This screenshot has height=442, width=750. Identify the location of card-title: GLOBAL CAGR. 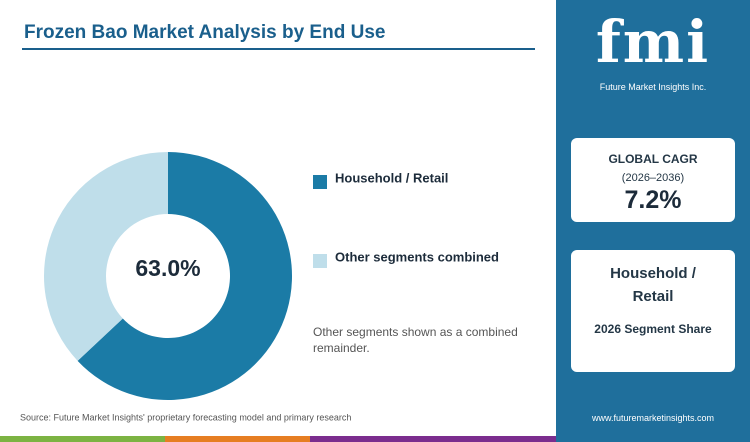
(653, 159).